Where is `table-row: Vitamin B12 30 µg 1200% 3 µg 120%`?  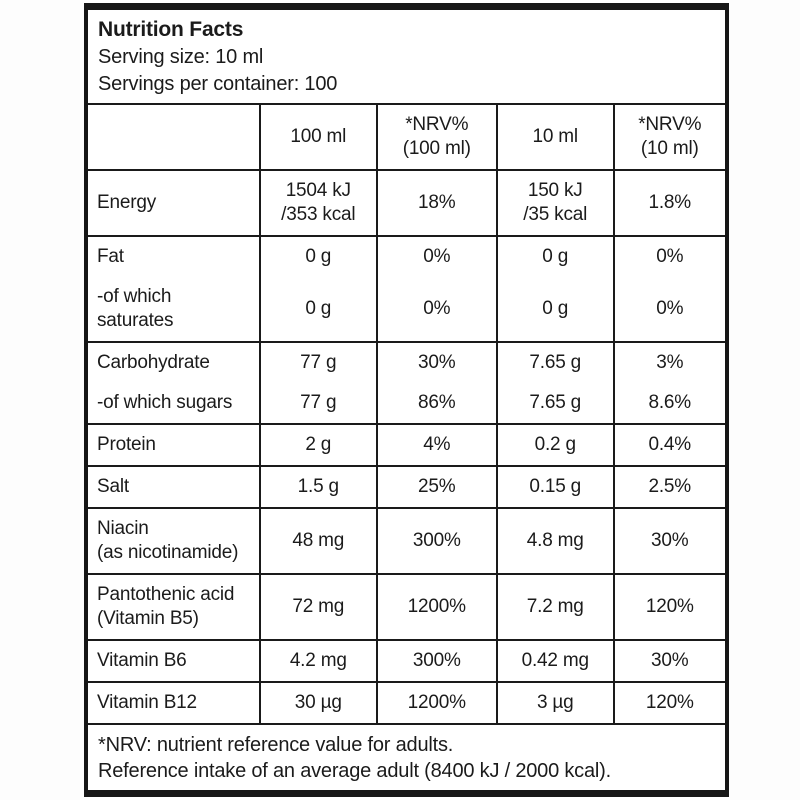 table-row: Vitamin B12 30 µg 1200% 3 µg 120% is located at coordinates (406, 703).